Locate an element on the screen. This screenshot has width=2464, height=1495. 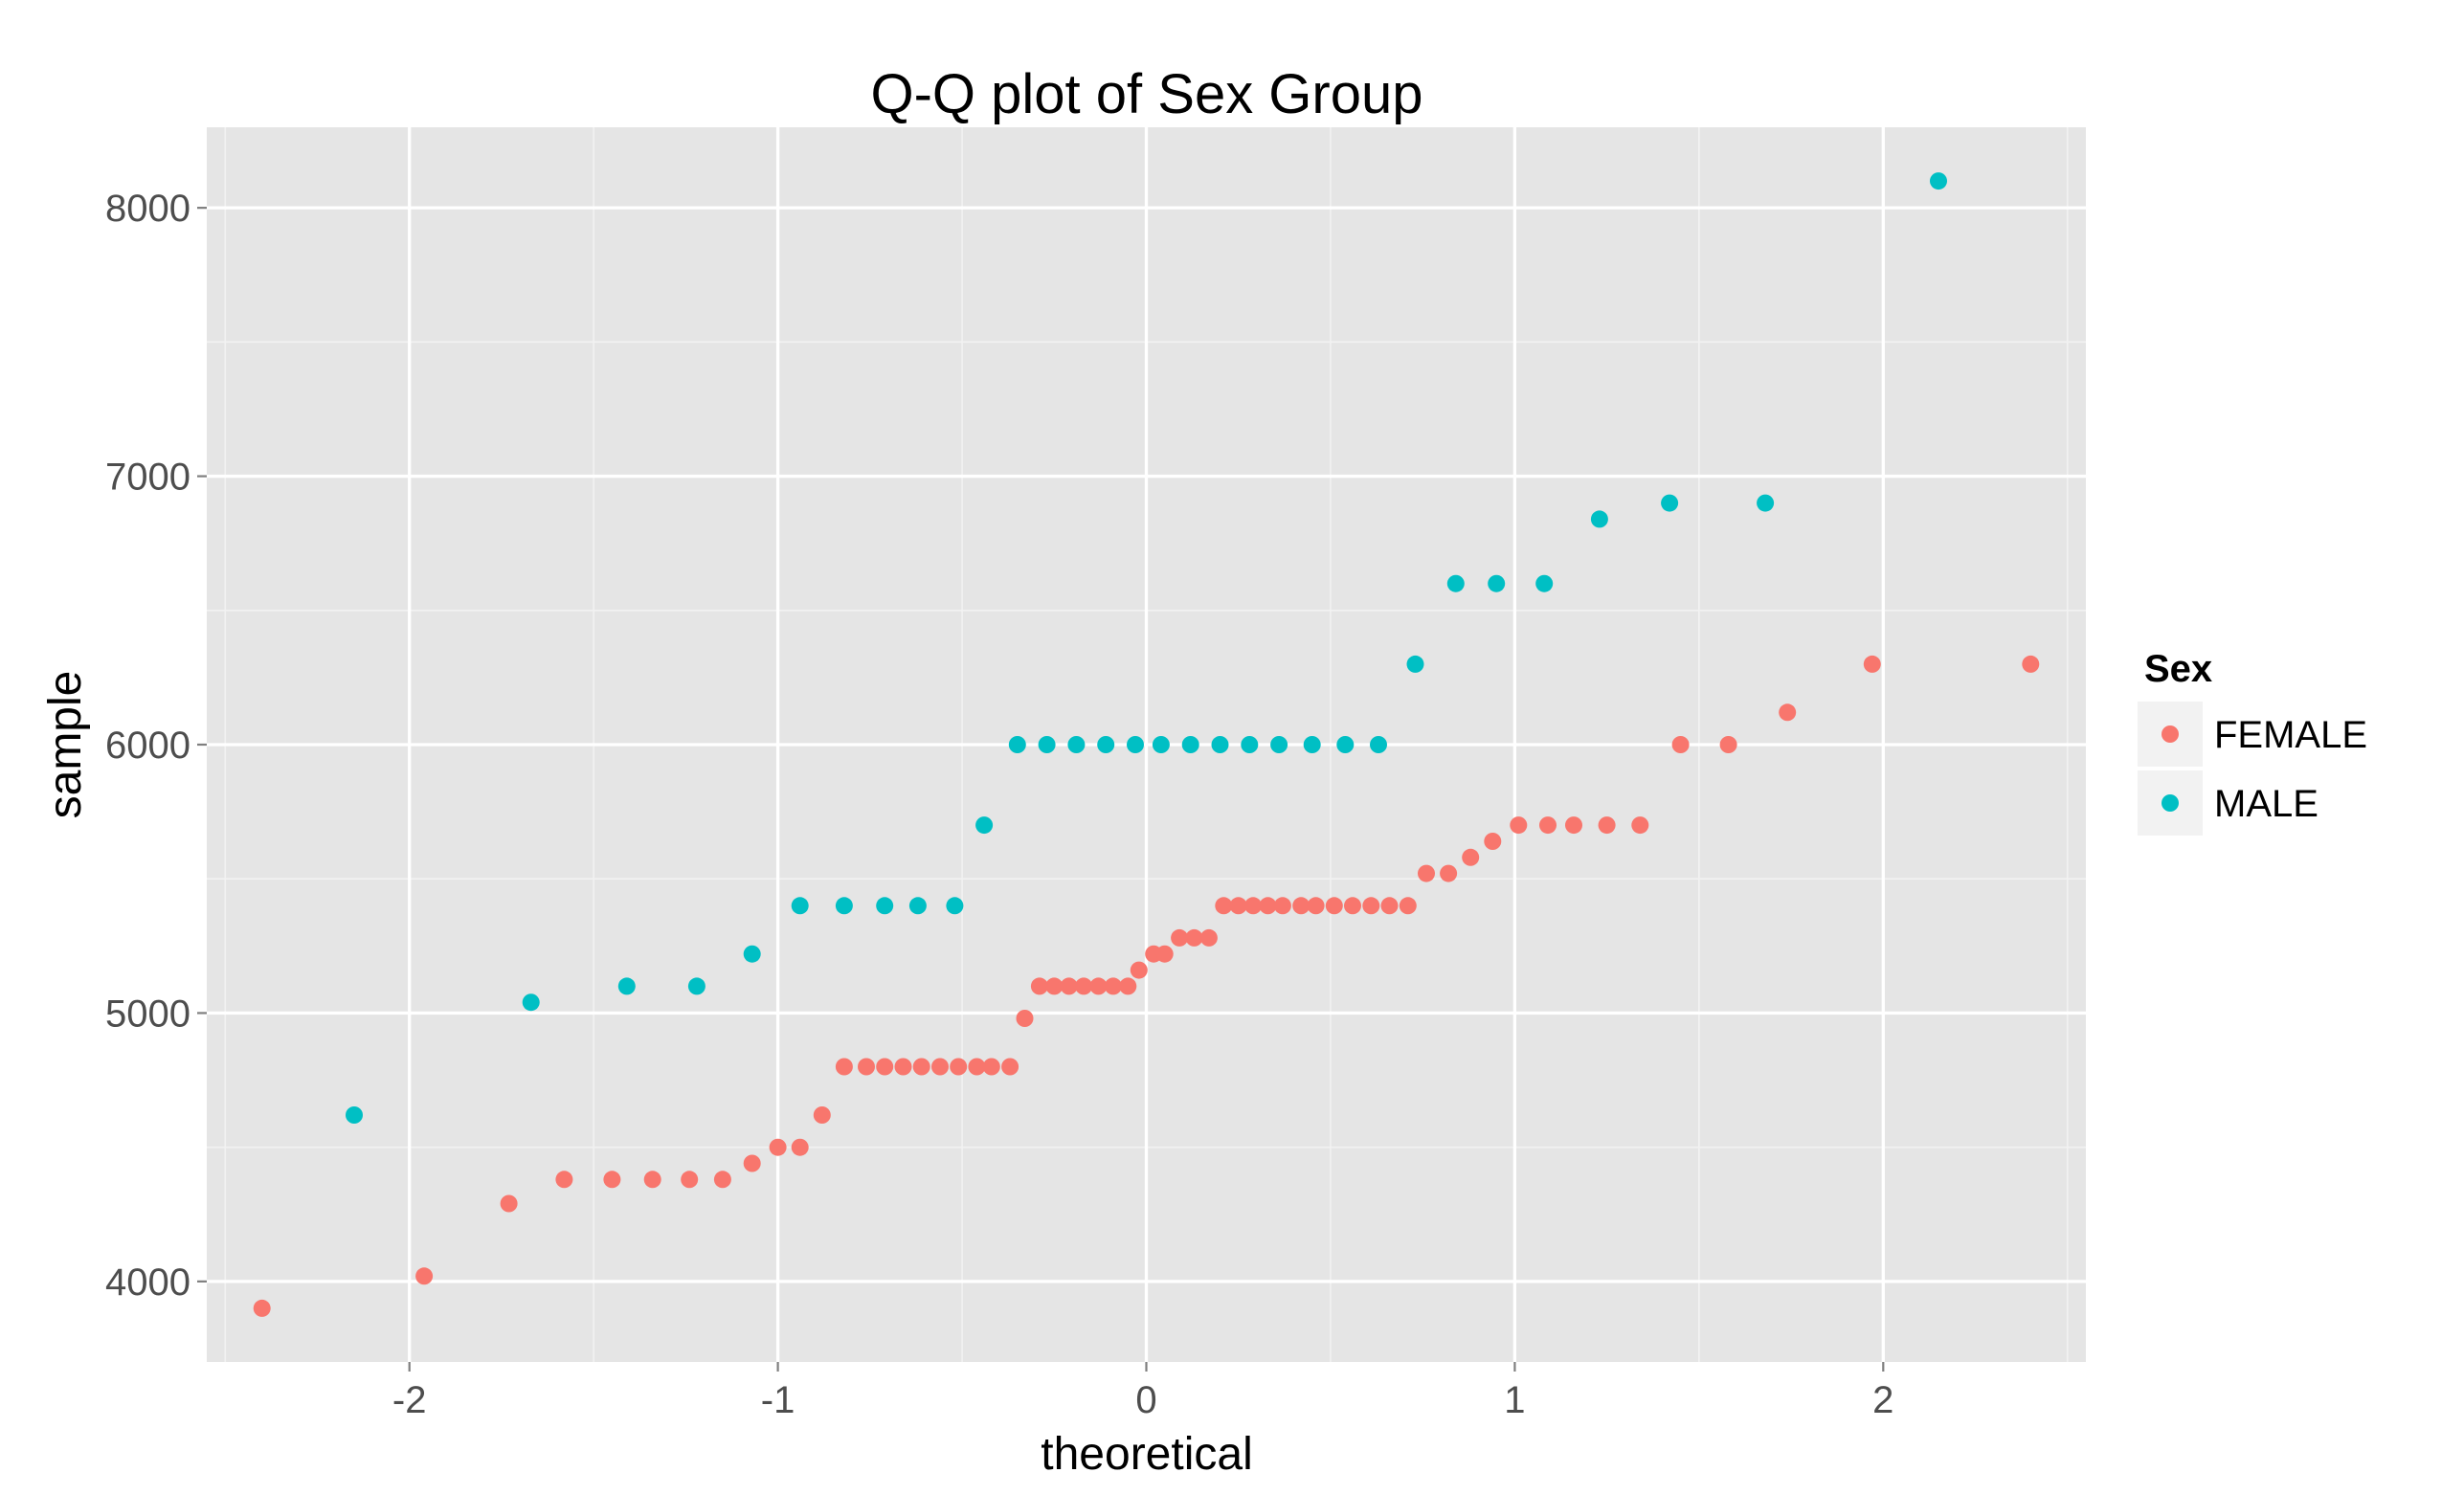
y-tick-label: 5000 is located at coordinates (148, 1014).